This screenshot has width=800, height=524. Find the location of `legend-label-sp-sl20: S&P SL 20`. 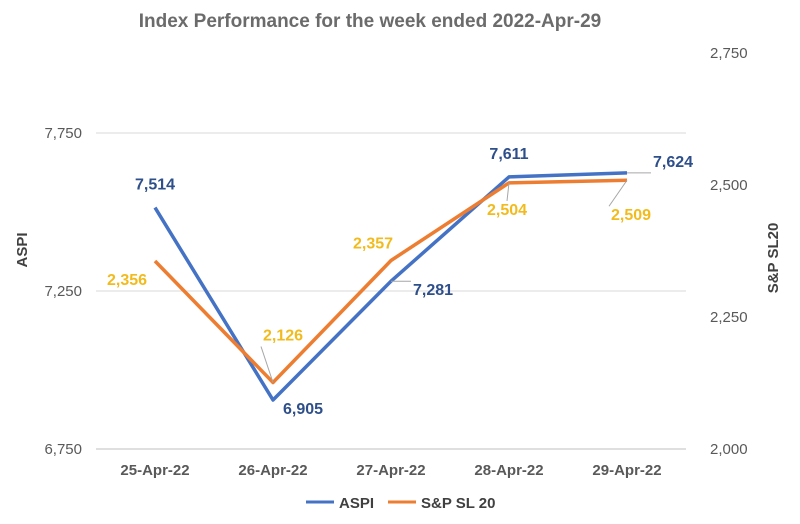

legend-label-sp-sl20: S&P SL 20 is located at coordinates (458, 503).